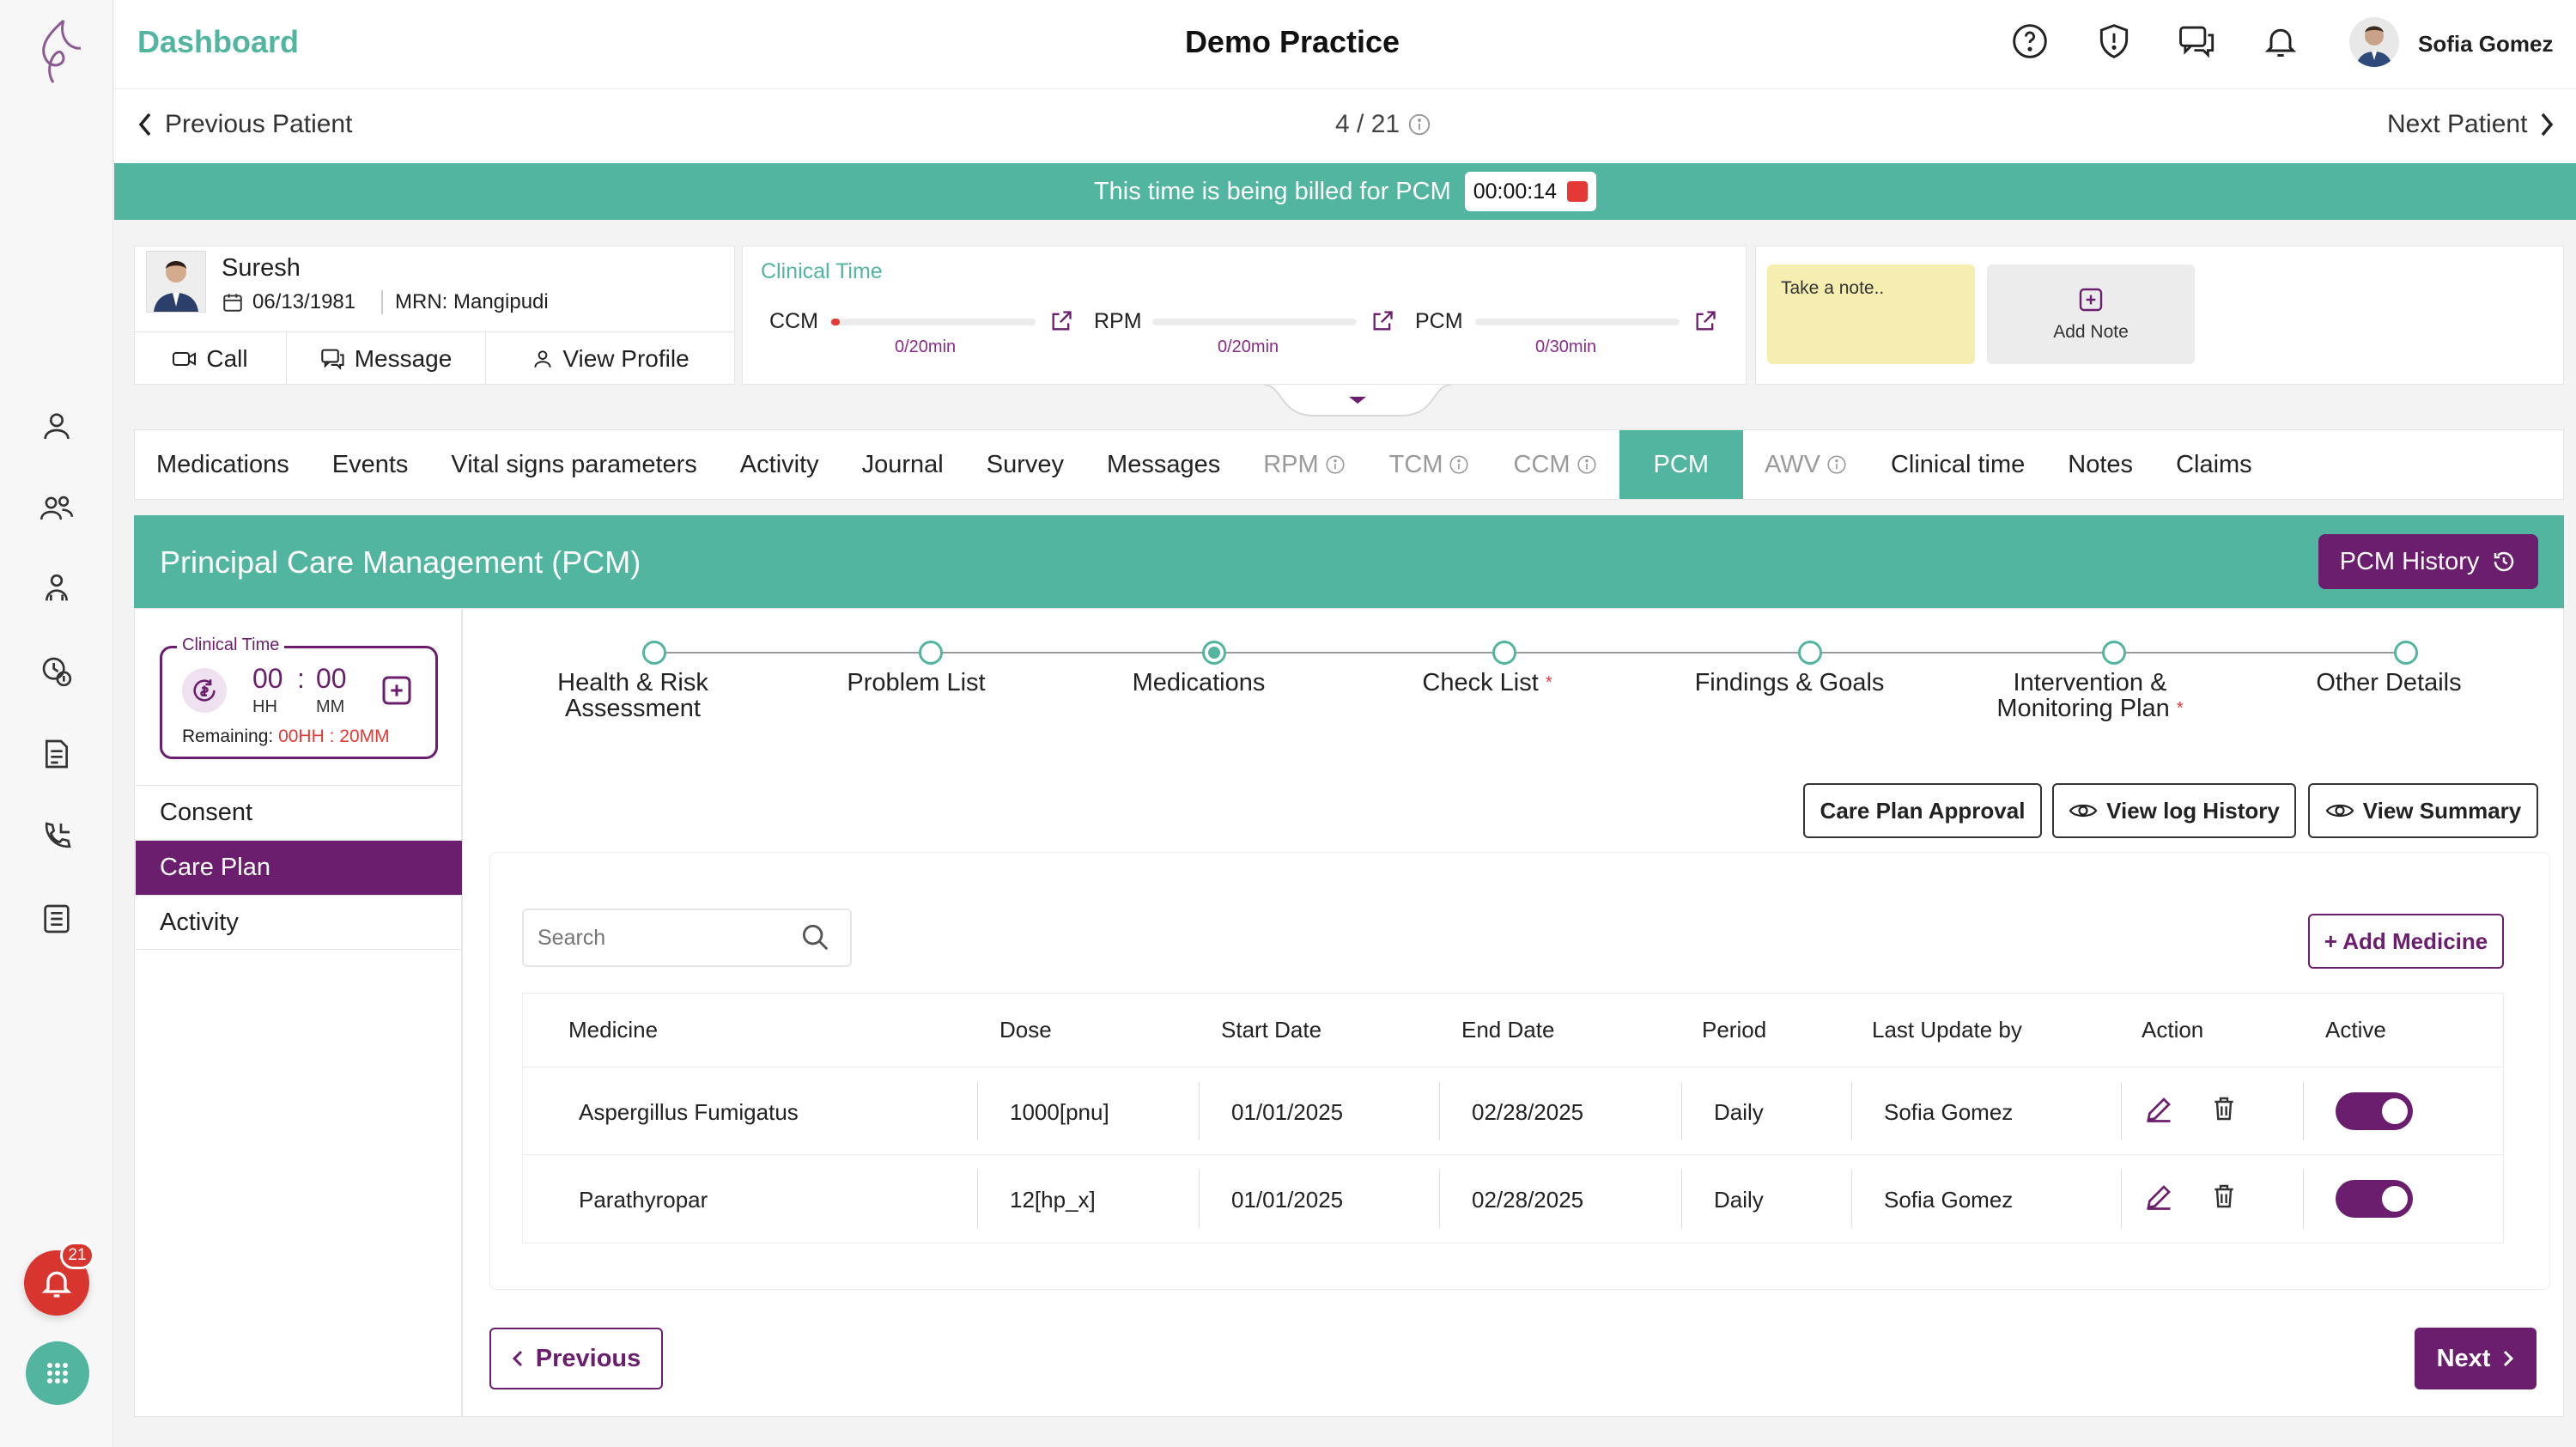 The width and height of the screenshot is (2576, 1447). What do you see at coordinates (780, 464) in the screenshot?
I see `tab-activity: Activity` at bounding box center [780, 464].